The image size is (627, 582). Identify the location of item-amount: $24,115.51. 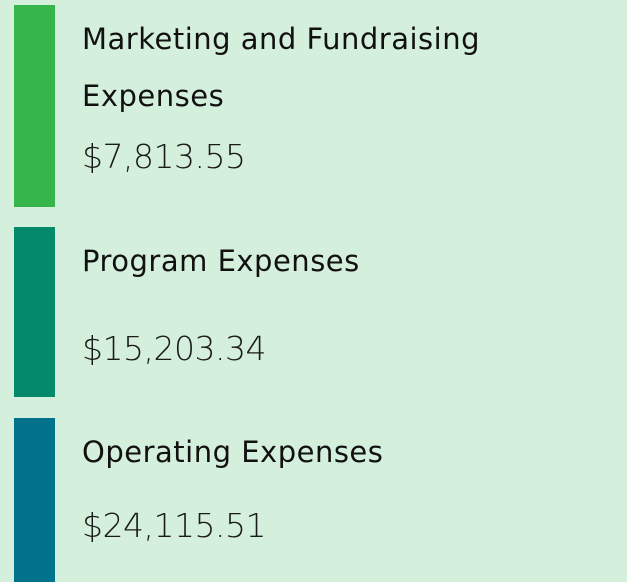
(174, 525).